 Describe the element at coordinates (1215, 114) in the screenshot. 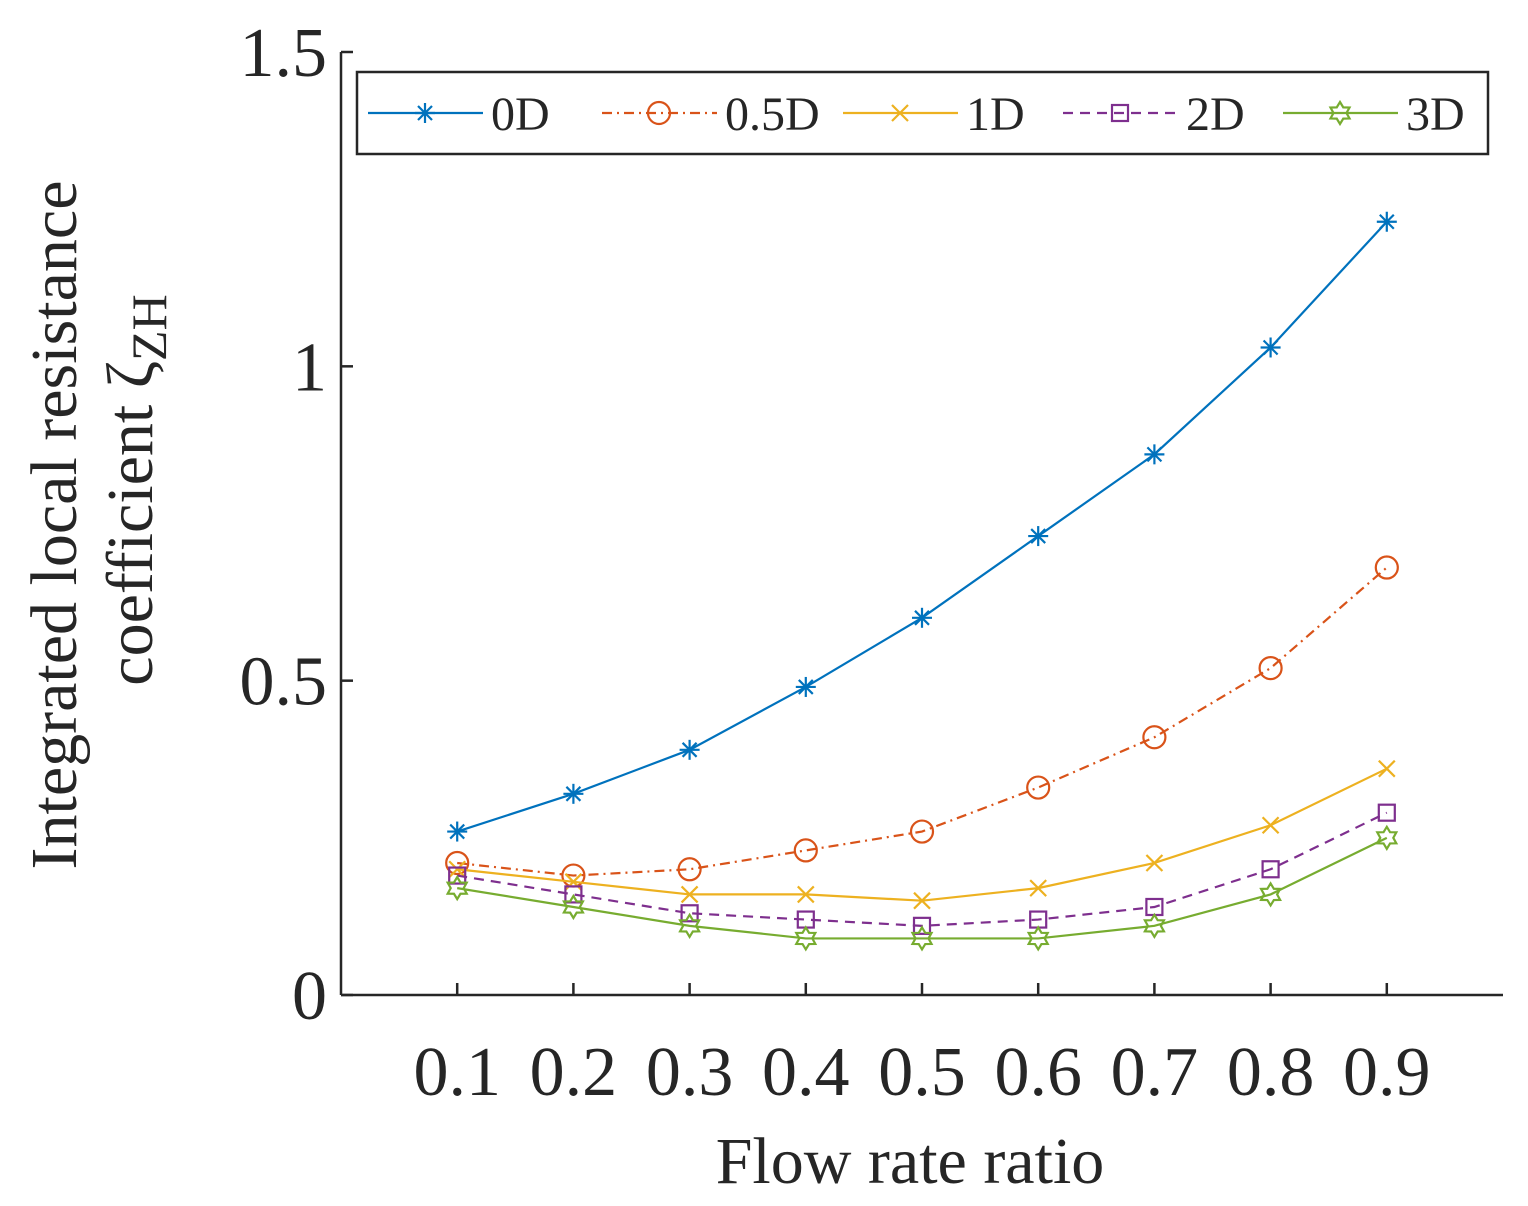

I see `legend-label-2D: 2D` at that location.